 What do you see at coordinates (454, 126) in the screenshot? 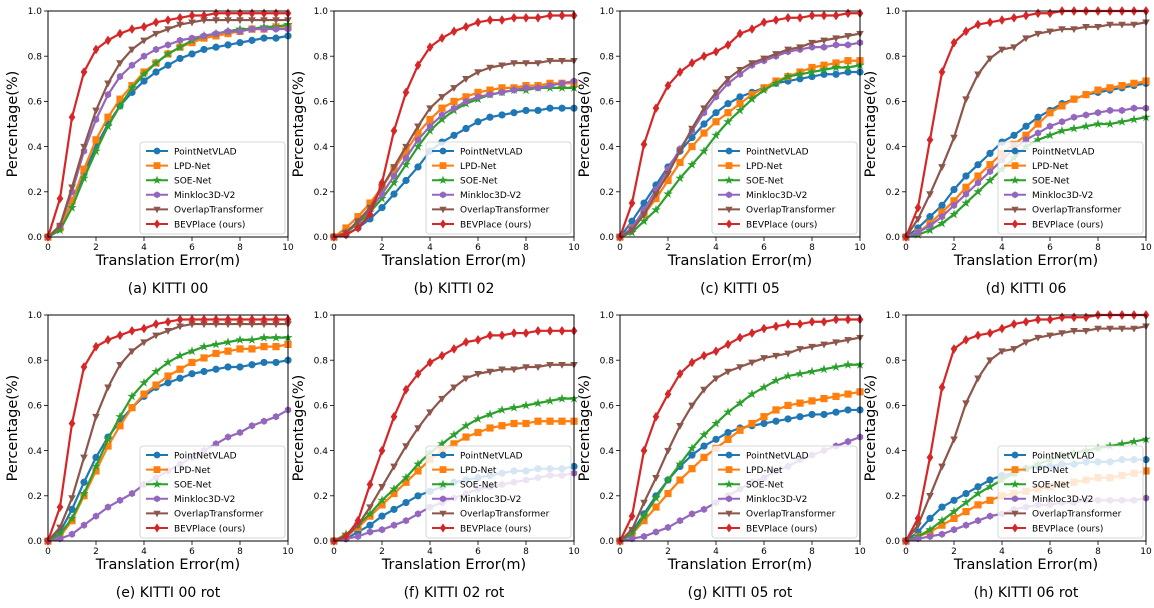
I see `series-bevplace-ours` at bounding box center [454, 126].